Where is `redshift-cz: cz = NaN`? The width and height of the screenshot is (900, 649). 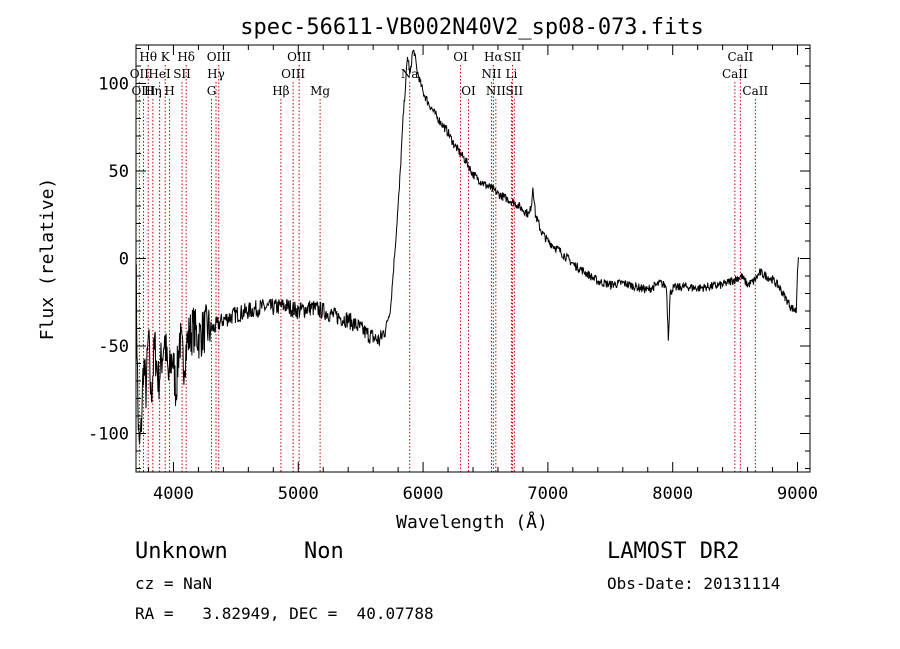
redshift-cz: cz = NaN is located at coordinates (174, 583).